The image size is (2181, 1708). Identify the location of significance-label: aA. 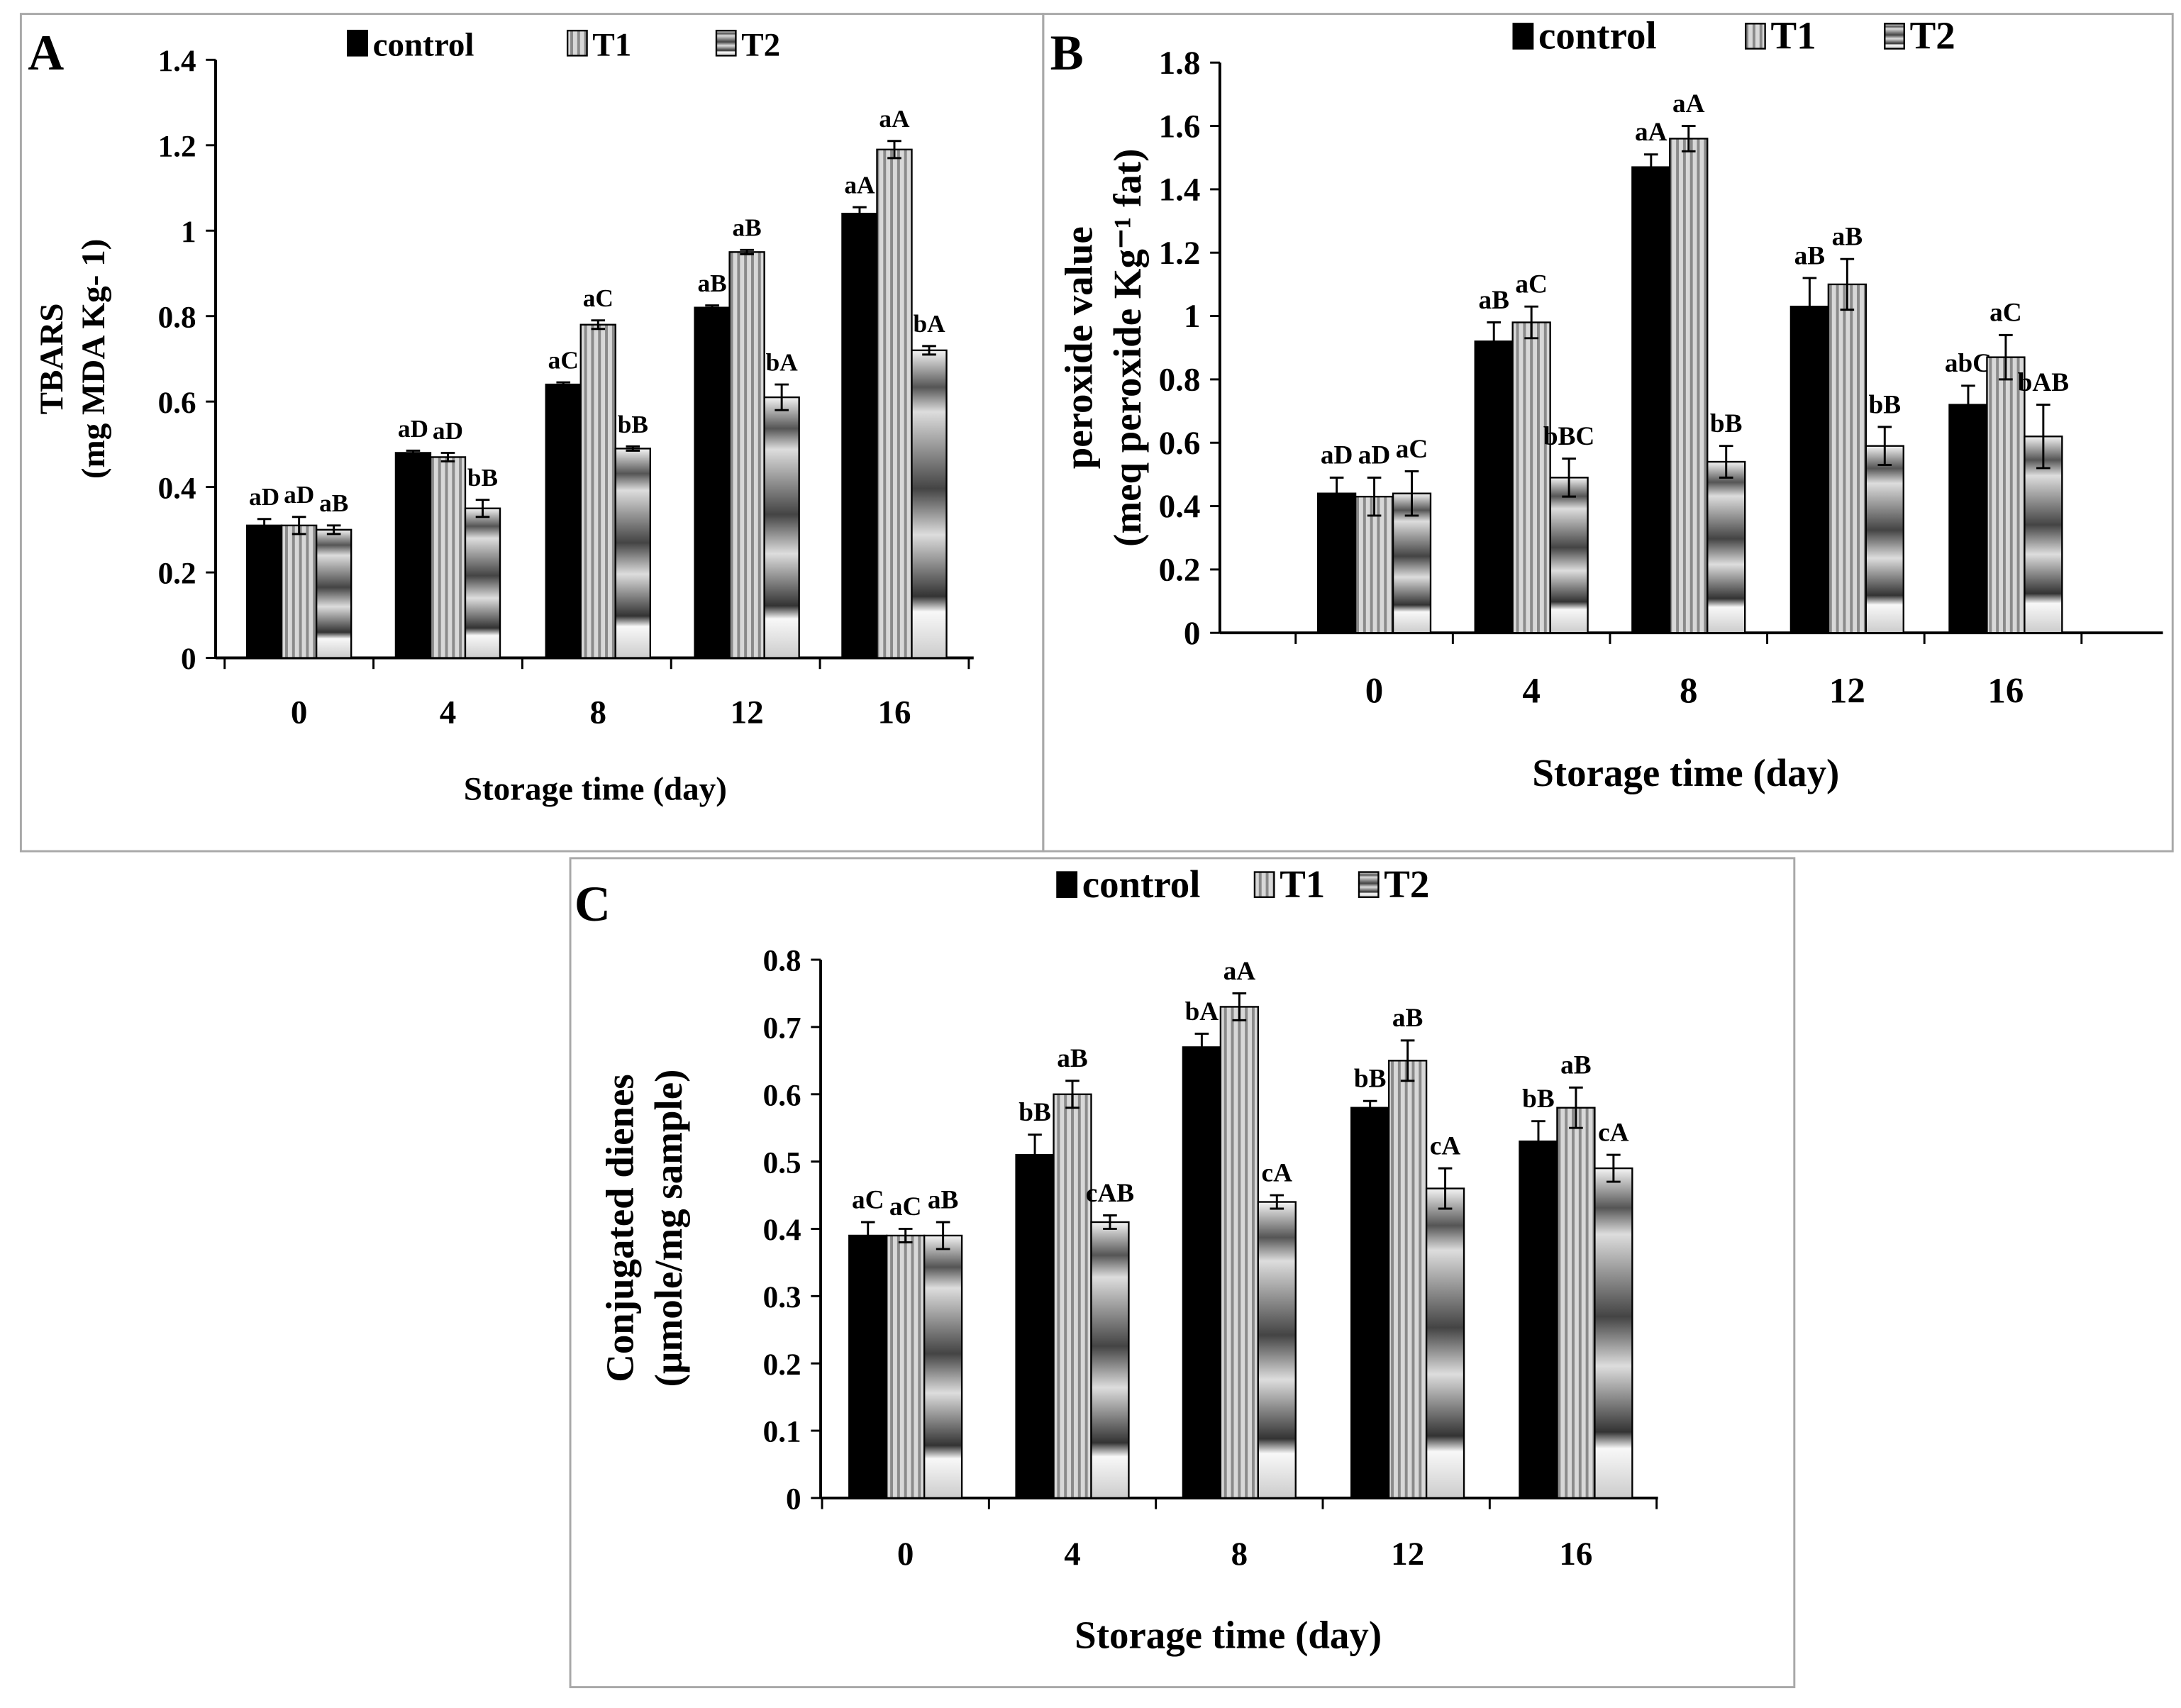
(859, 185).